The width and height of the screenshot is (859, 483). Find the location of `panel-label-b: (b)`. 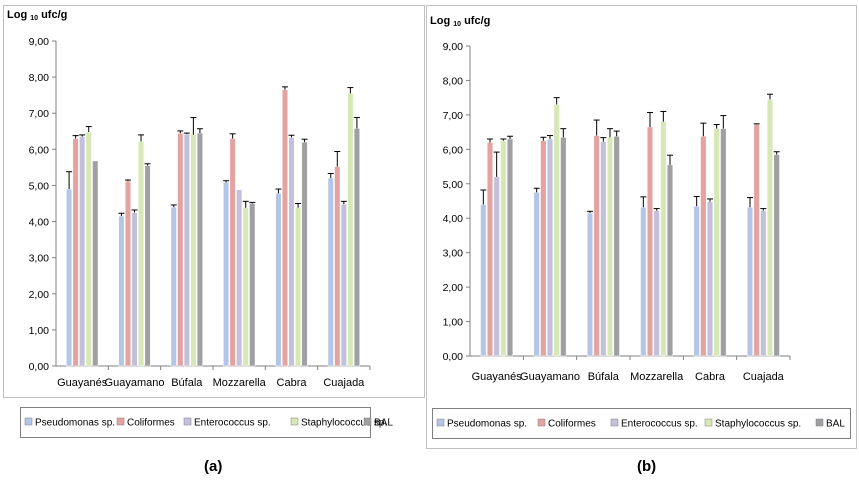

panel-label-b: (b) is located at coordinates (647, 466).